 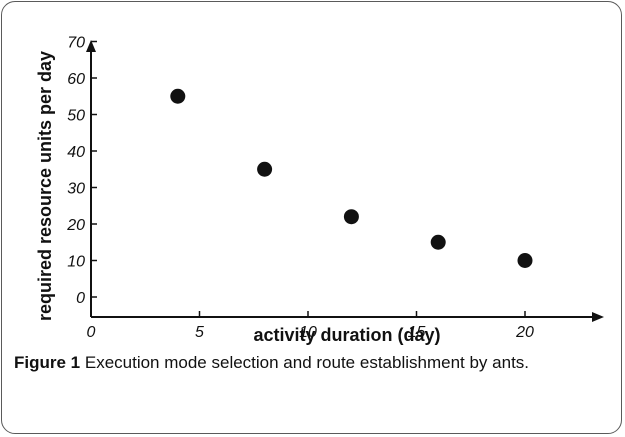 What do you see at coordinates (47, 362) in the screenshot?
I see `caption-label: Figure 1` at bounding box center [47, 362].